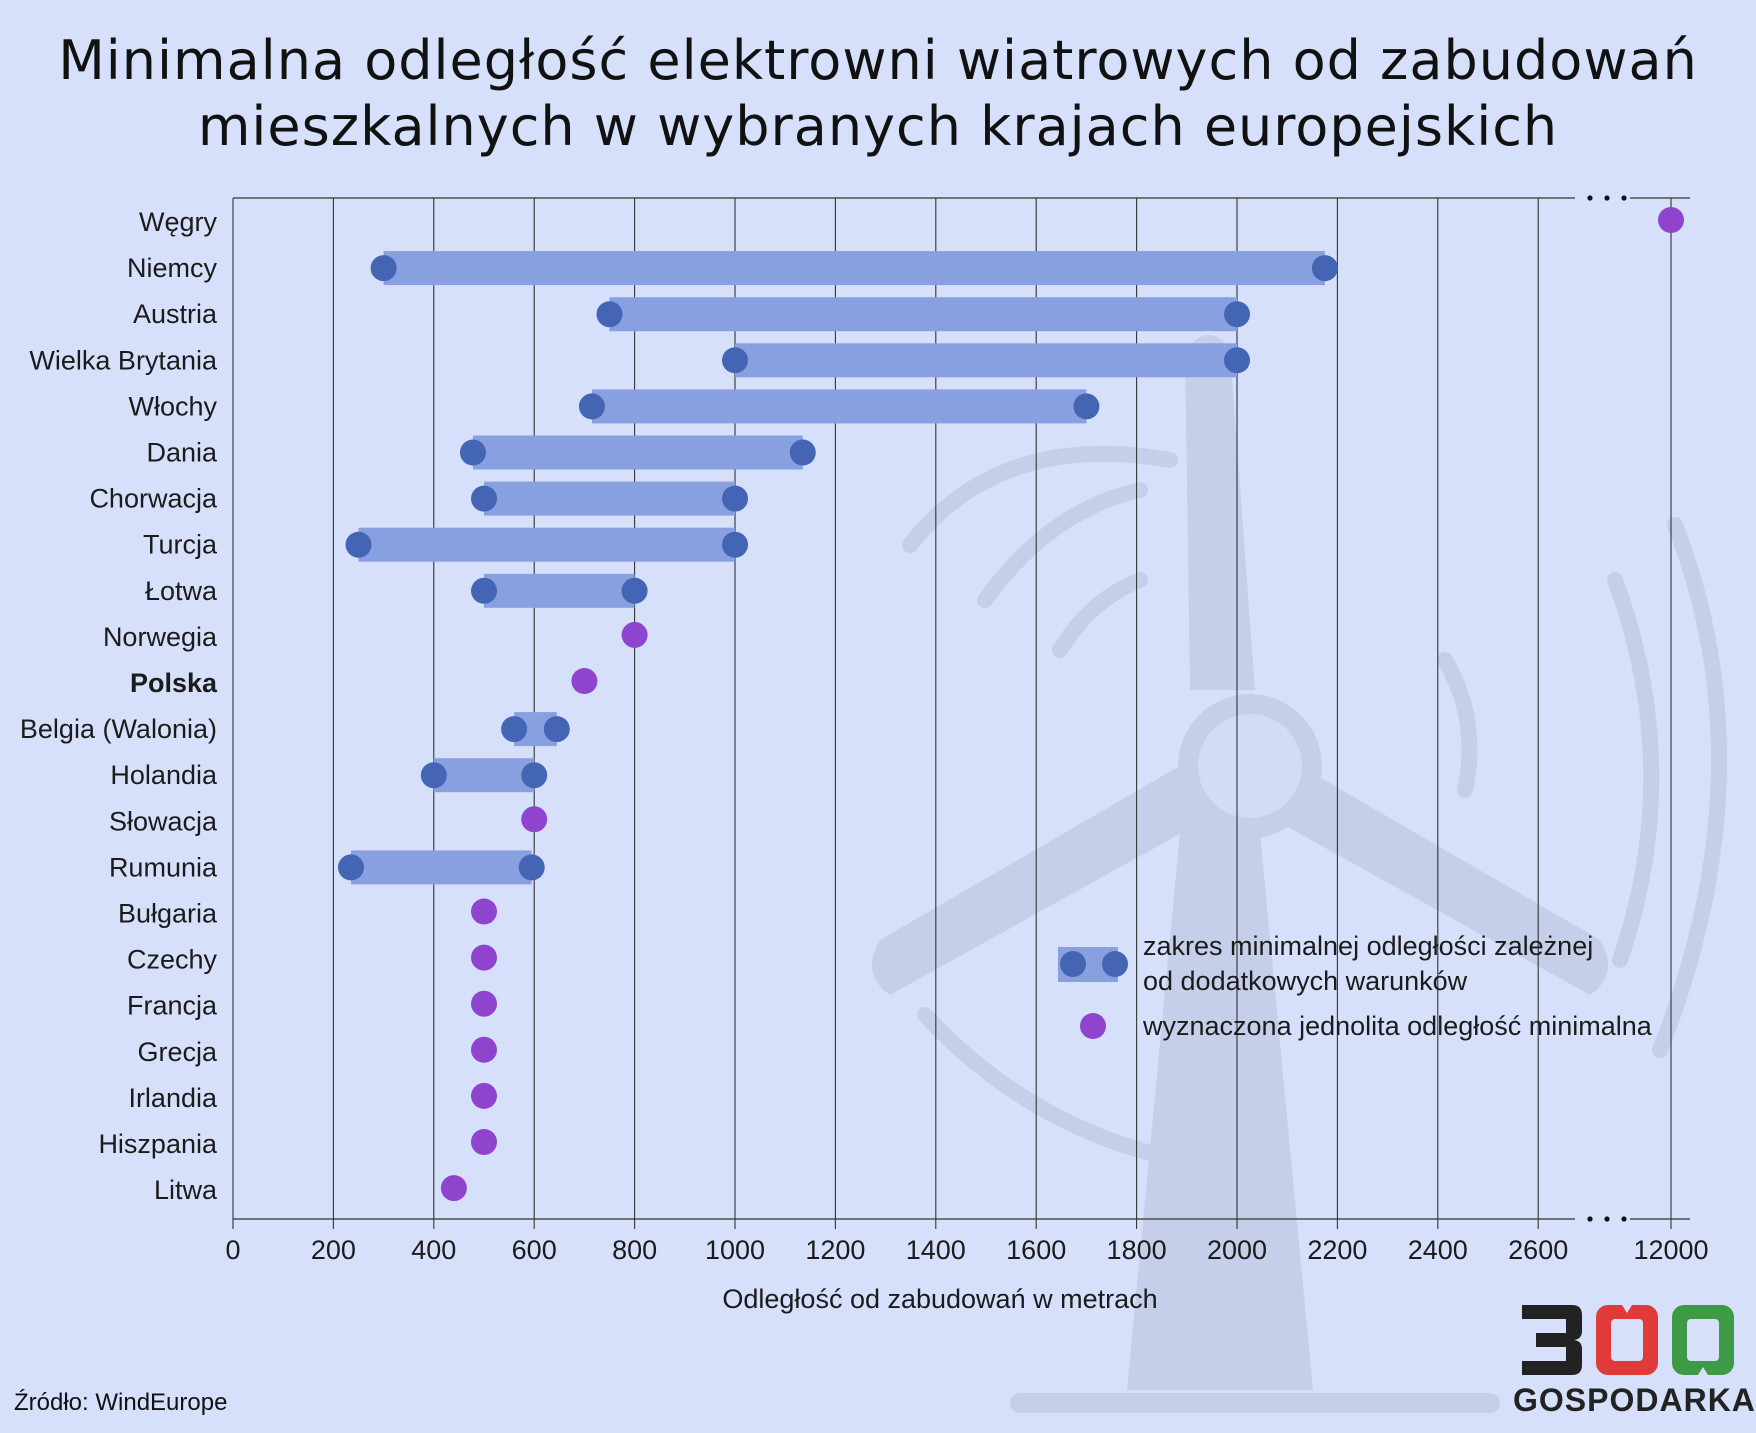  Describe the element at coordinates (484, 1095) in the screenshot. I see `point-dot-irlandia` at that location.